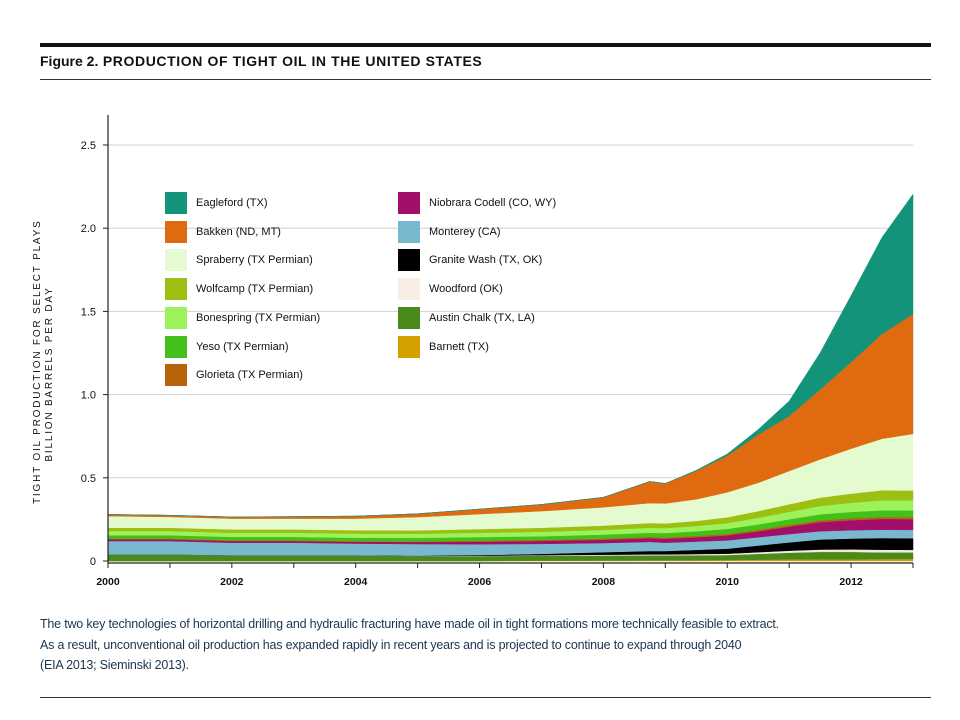 This screenshot has width=960, height=720. What do you see at coordinates (505, 575) in the screenshot?
I see `x-axis-ticks: 2000 2002 2004 2006 2008 2010 2012` at bounding box center [505, 575].